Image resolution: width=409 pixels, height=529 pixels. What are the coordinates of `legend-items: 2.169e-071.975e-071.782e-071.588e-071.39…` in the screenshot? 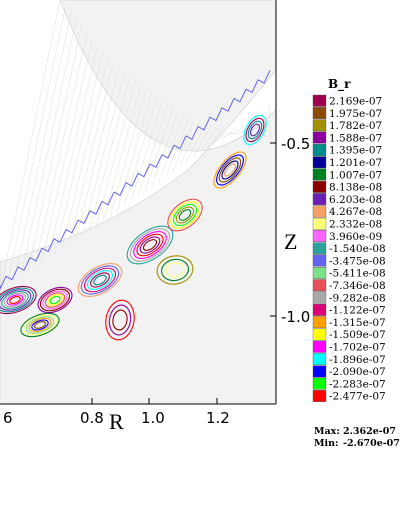 It's located at (349, 248).